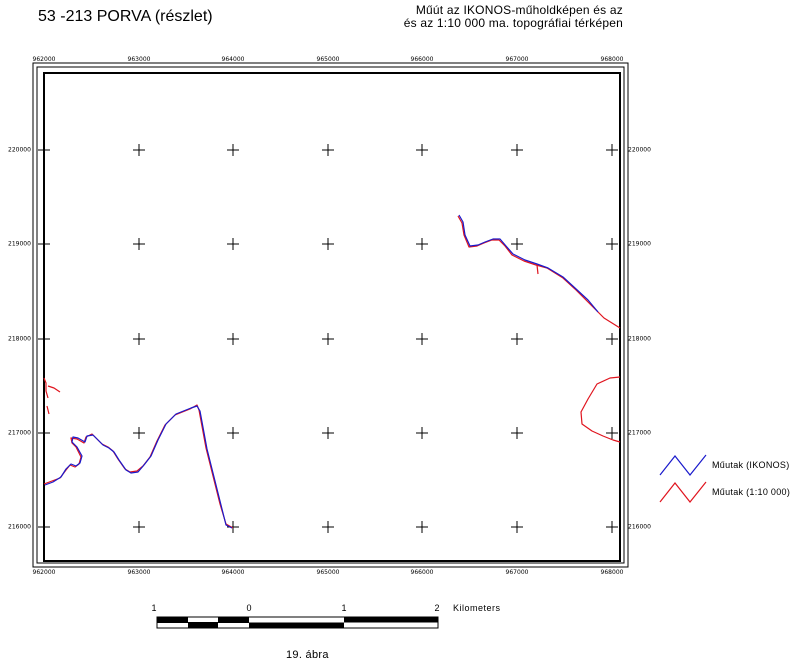 This screenshot has width=811, height=664. Describe the element at coordinates (639, 339) in the screenshot. I see `y-tick-label-right: 218000` at that location.